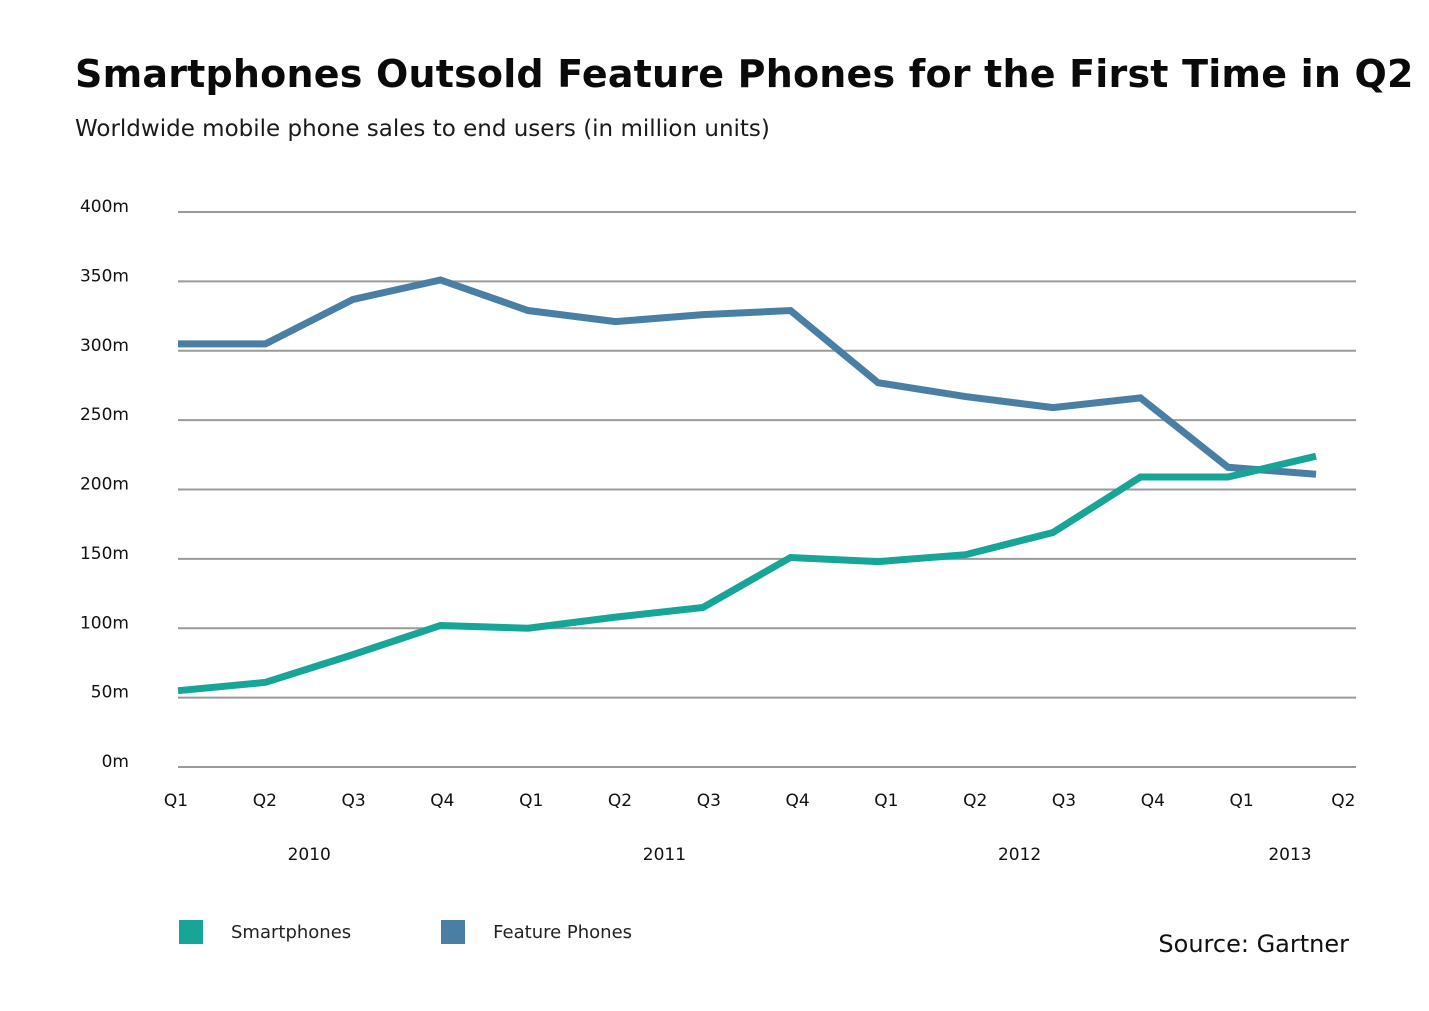 The height and width of the screenshot is (1011, 1429). I want to click on y-tick-label: 250m, so click(104, 415).